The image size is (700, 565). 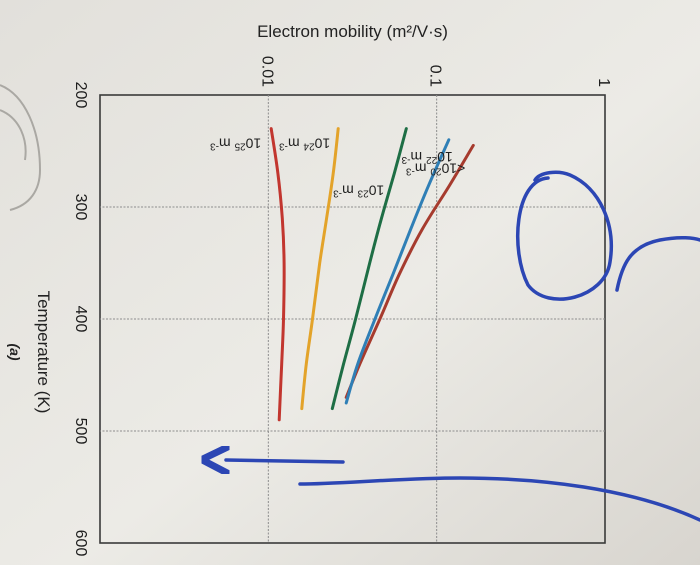 I want to click on y-tick-label: 1, so click(x=603, y=82).